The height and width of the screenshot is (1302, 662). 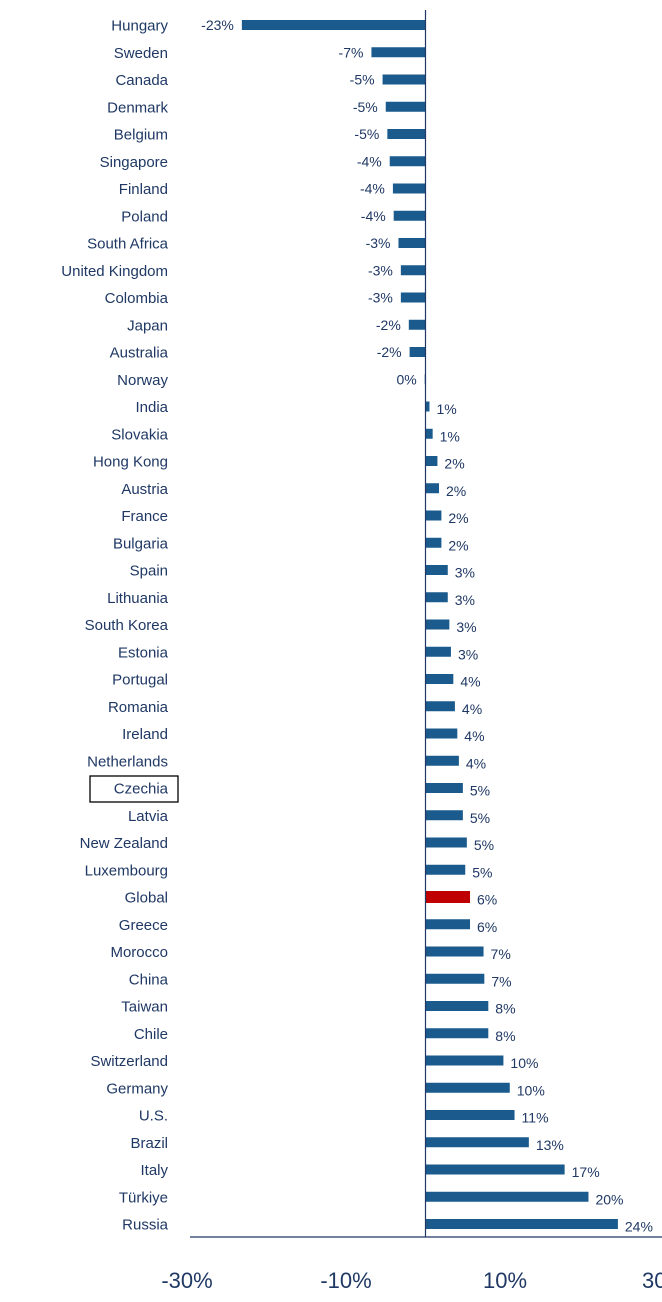 What do you see at coordinates (128, 244) in the screenshot?
I see `category-label-south-africa: South Africa` at bounding box center [128, 244].